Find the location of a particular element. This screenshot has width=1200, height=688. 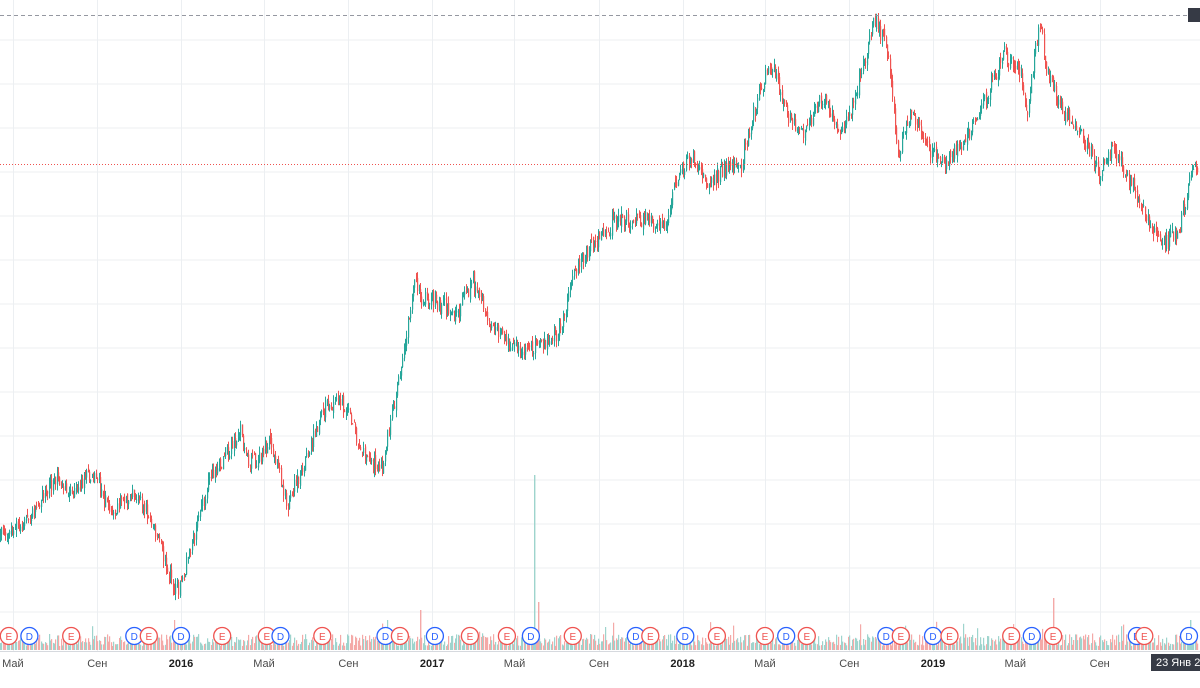

x-tick-label: 2017 is located at coordinates (432, 664).